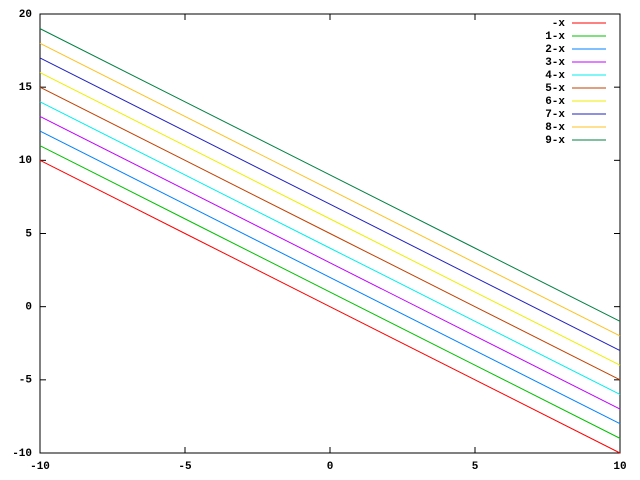 The width and height of the screenshot is (640, 480). What do you see at coordinates (22, 454) in the screenshot?
I see `y-tick-label: -10` at bounding box center [22, 454].